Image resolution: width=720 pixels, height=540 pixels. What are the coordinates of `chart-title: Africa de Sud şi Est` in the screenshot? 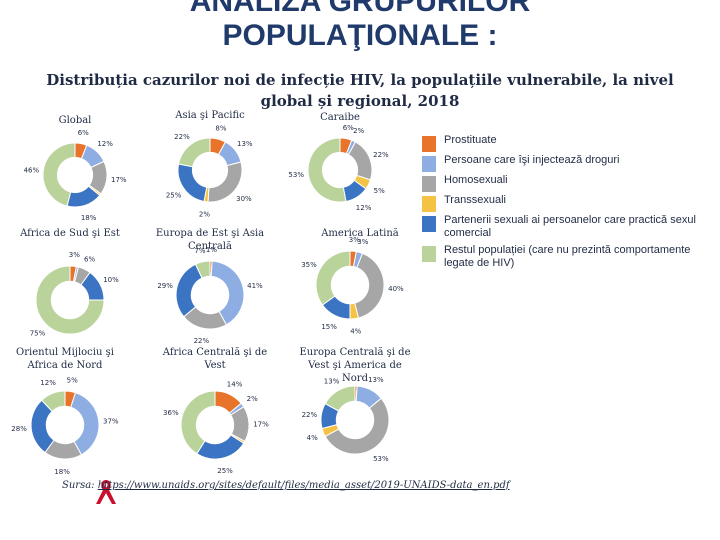 It's located at (69, 233).